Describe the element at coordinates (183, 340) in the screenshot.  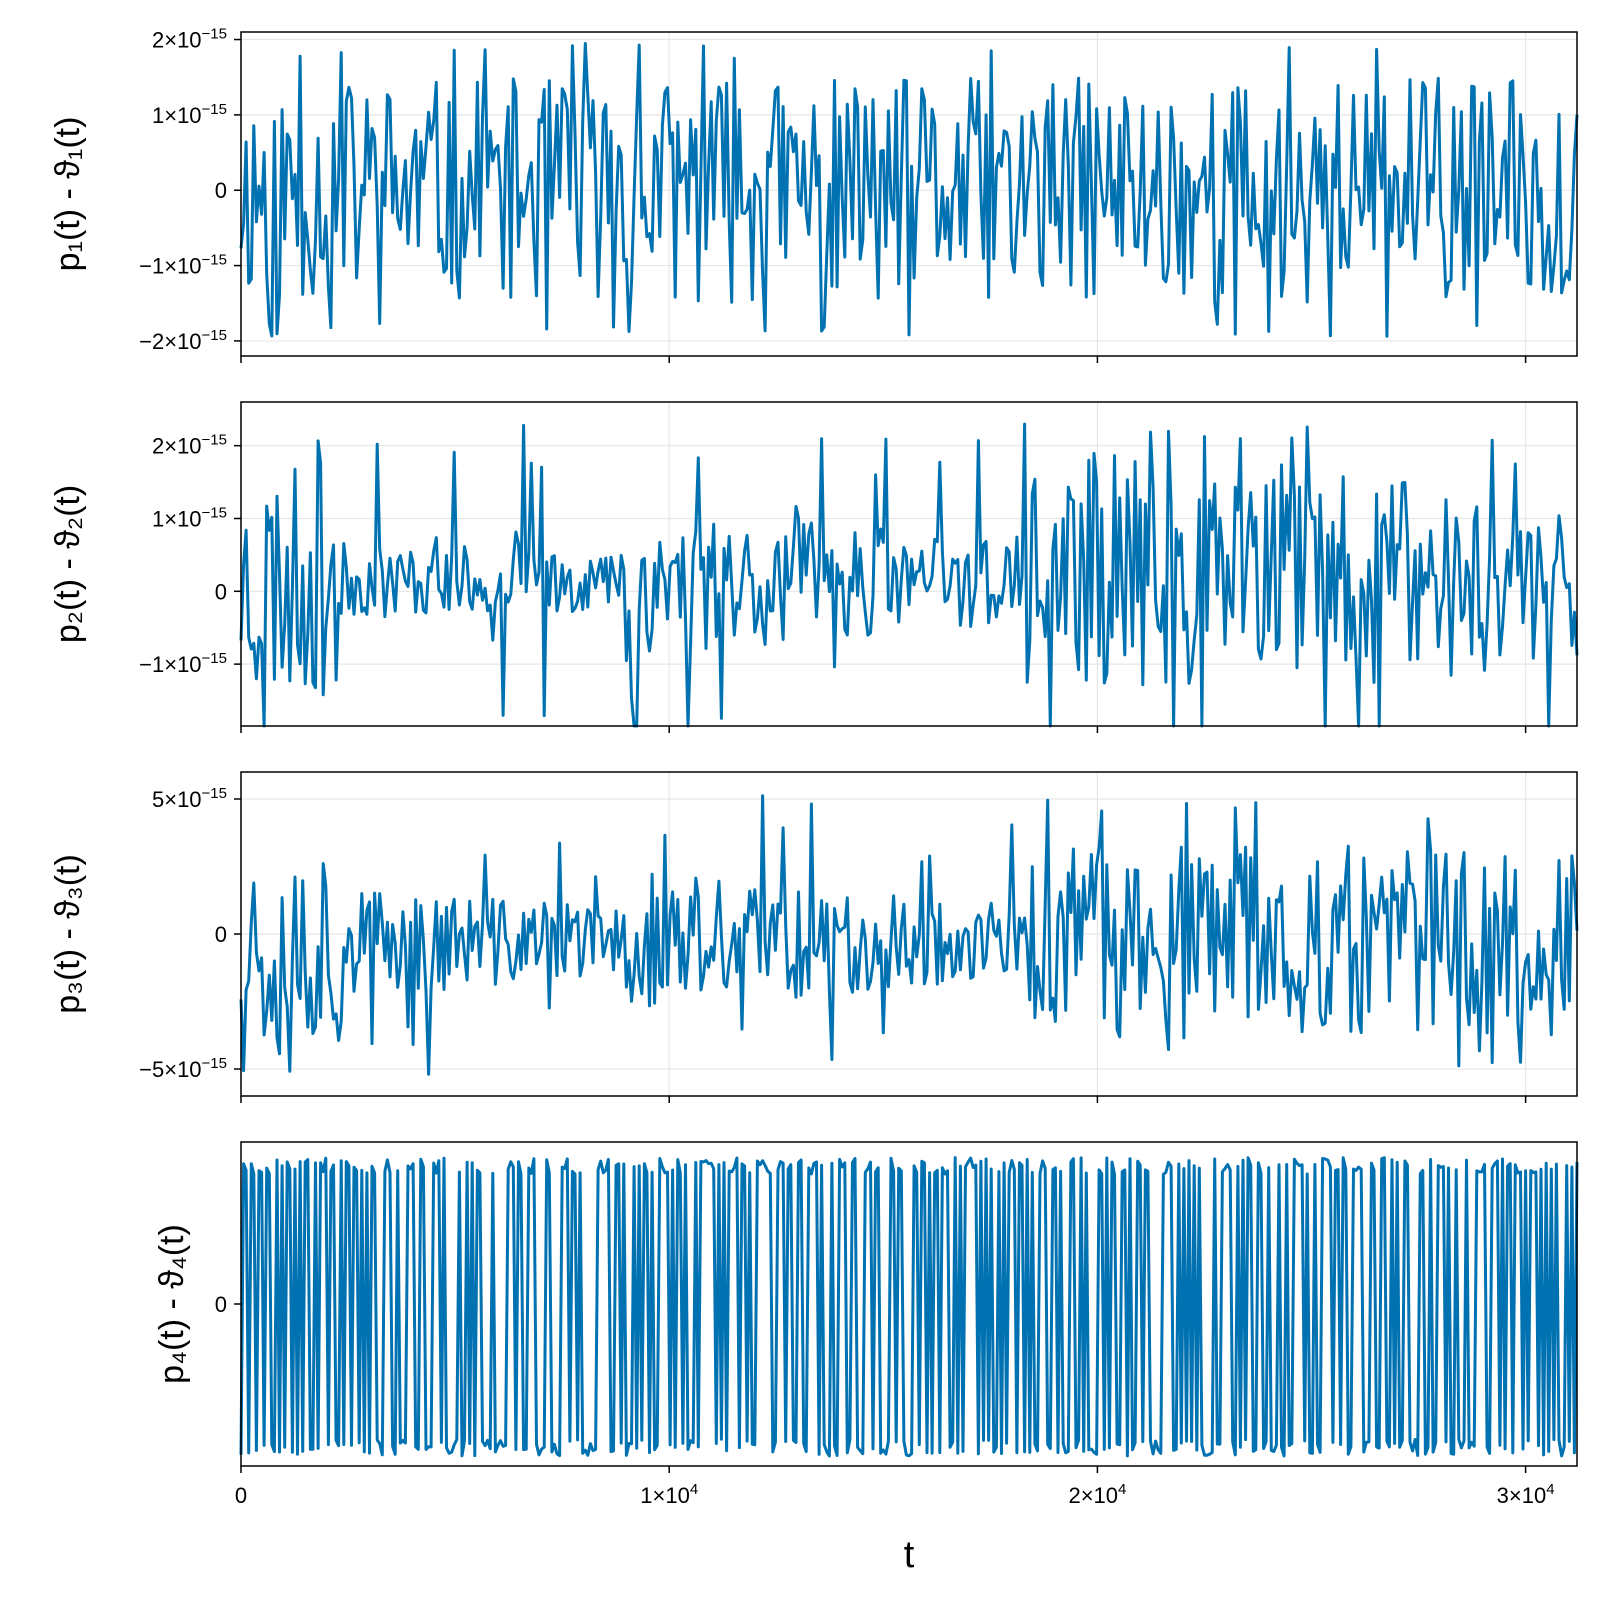
I see `y-tick-label: −2×10⁻¹⁵` at that location.